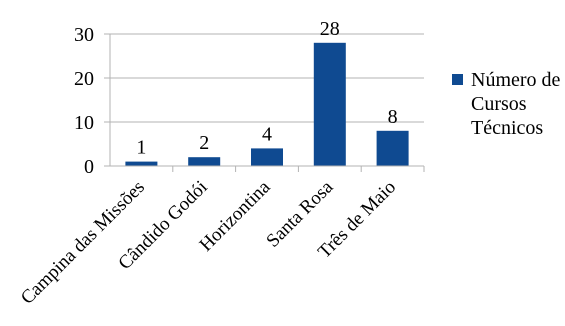  Describe the element at coordinates (457, 79) in the screenshot. I see `legend-swatch` at that location.